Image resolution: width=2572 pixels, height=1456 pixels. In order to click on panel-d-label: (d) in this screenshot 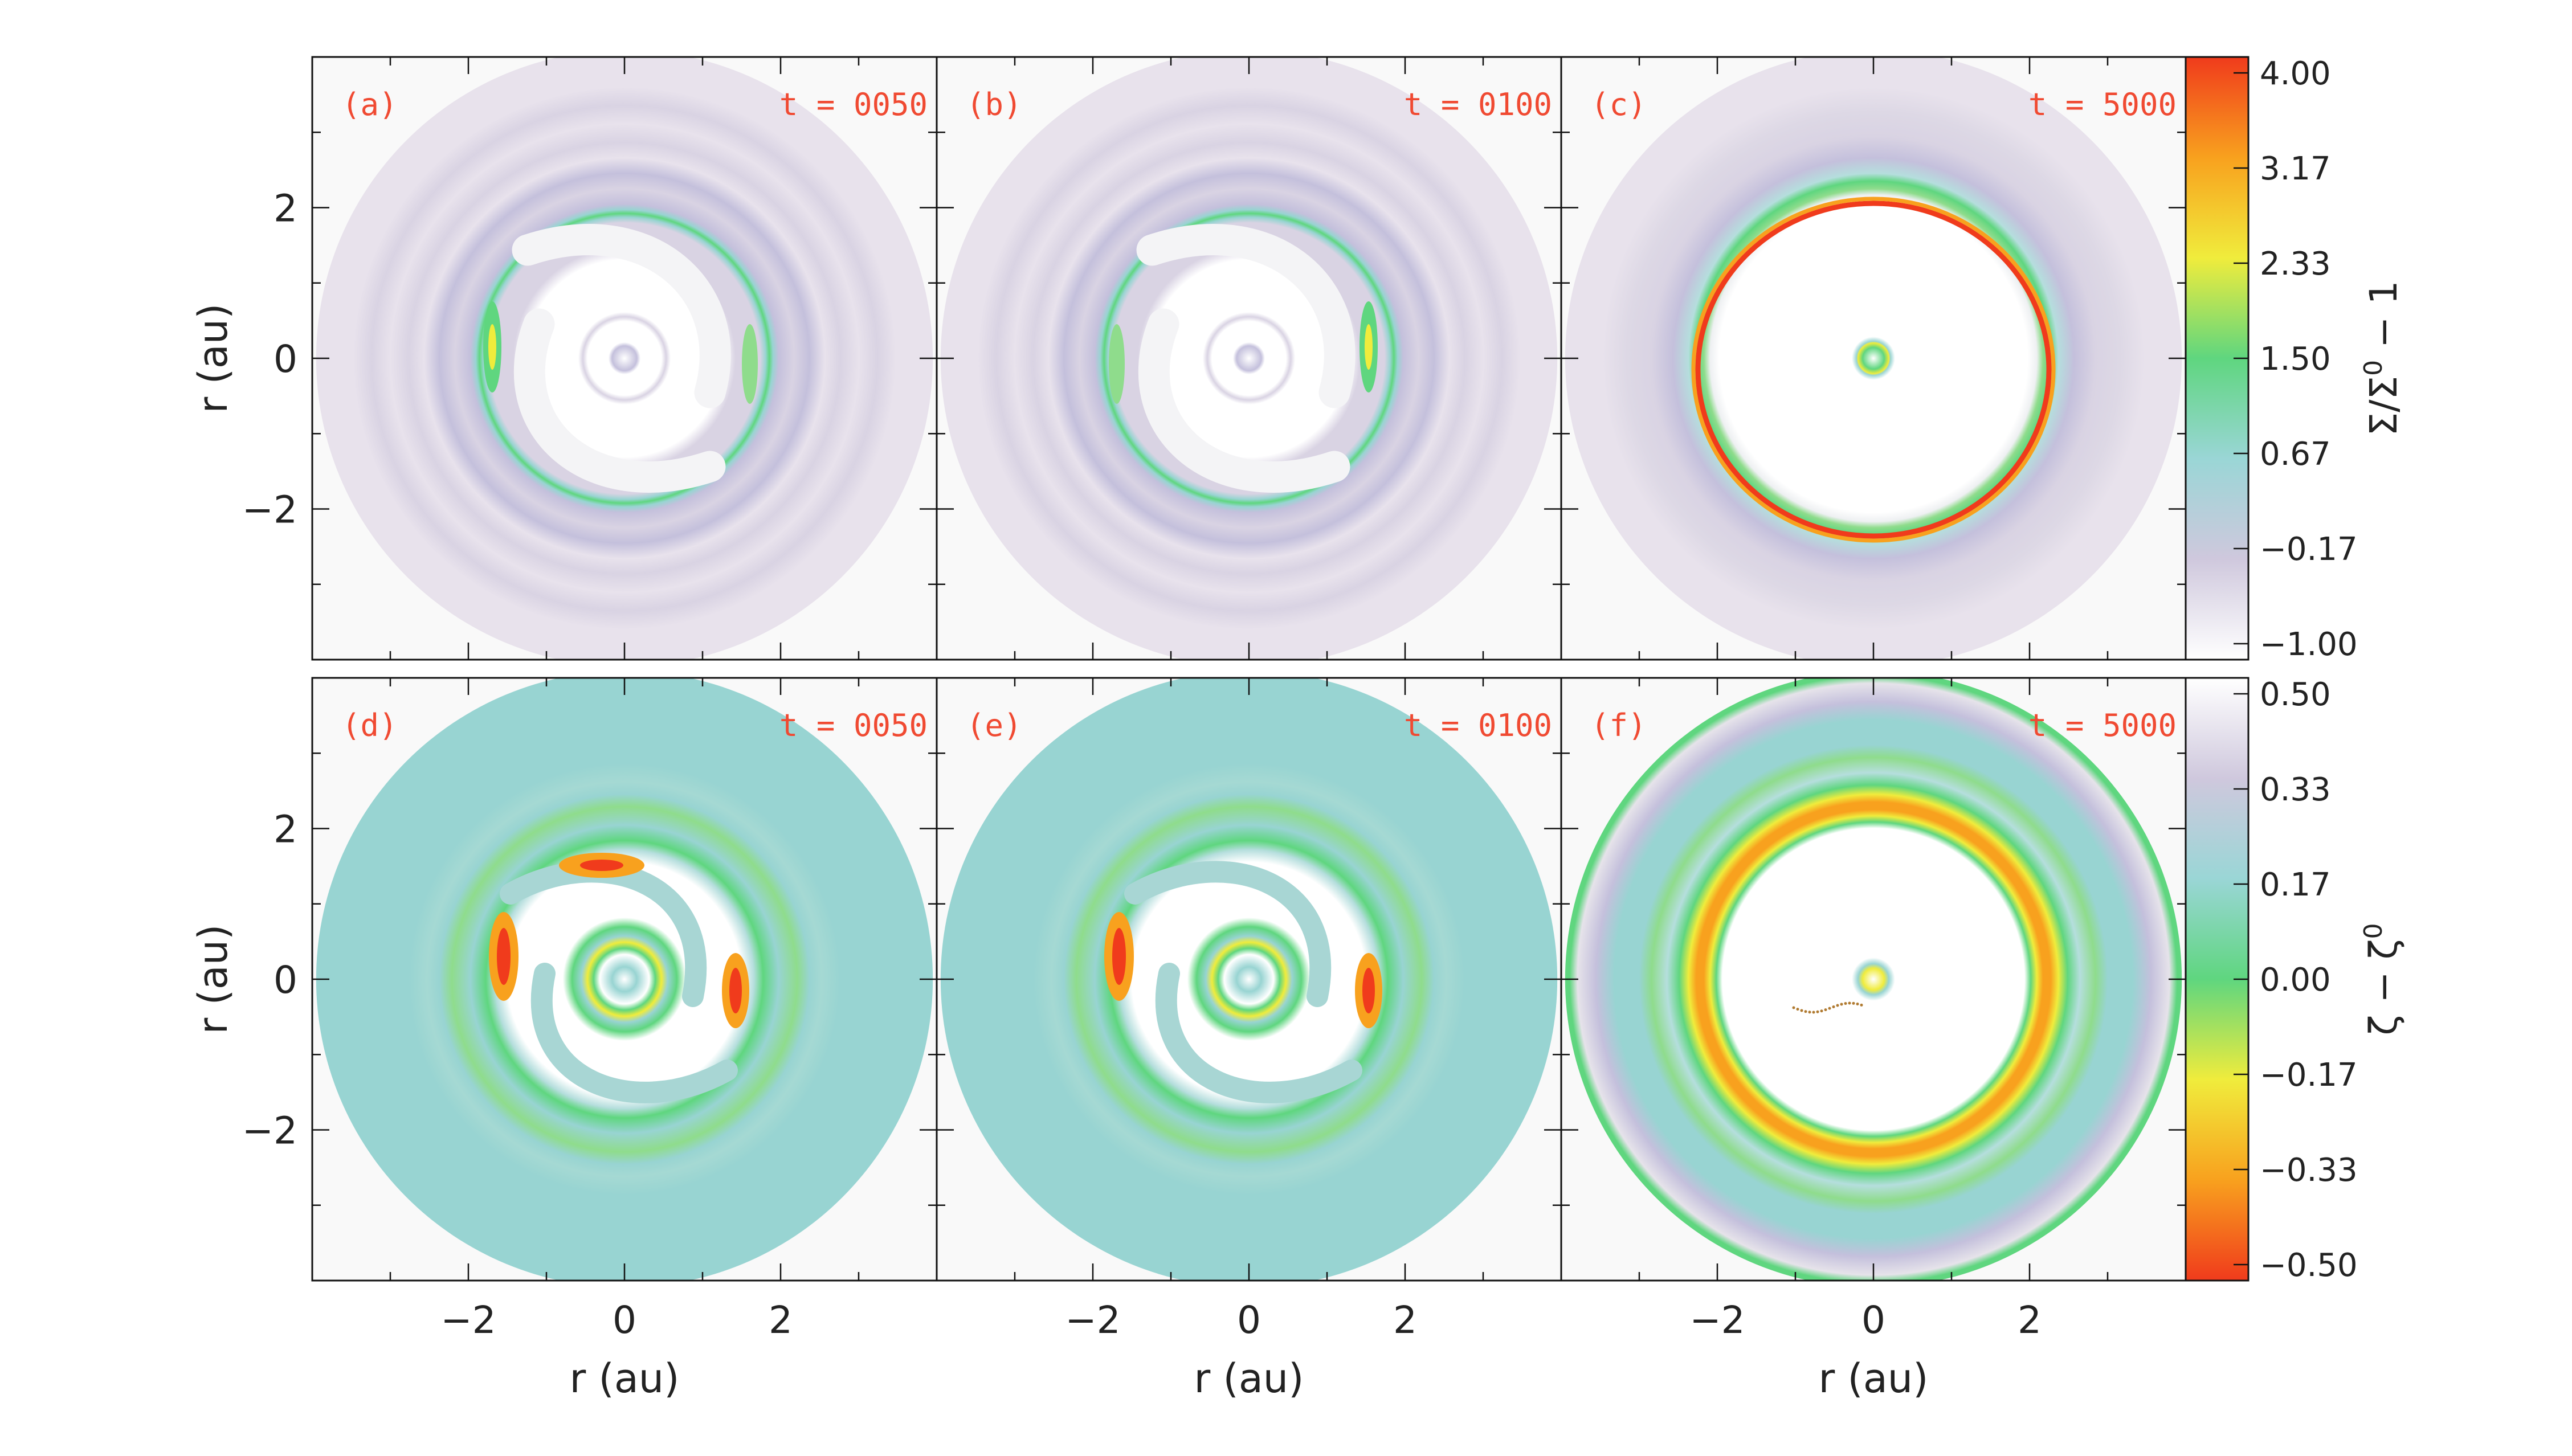, I will do `click(370, 725)`.